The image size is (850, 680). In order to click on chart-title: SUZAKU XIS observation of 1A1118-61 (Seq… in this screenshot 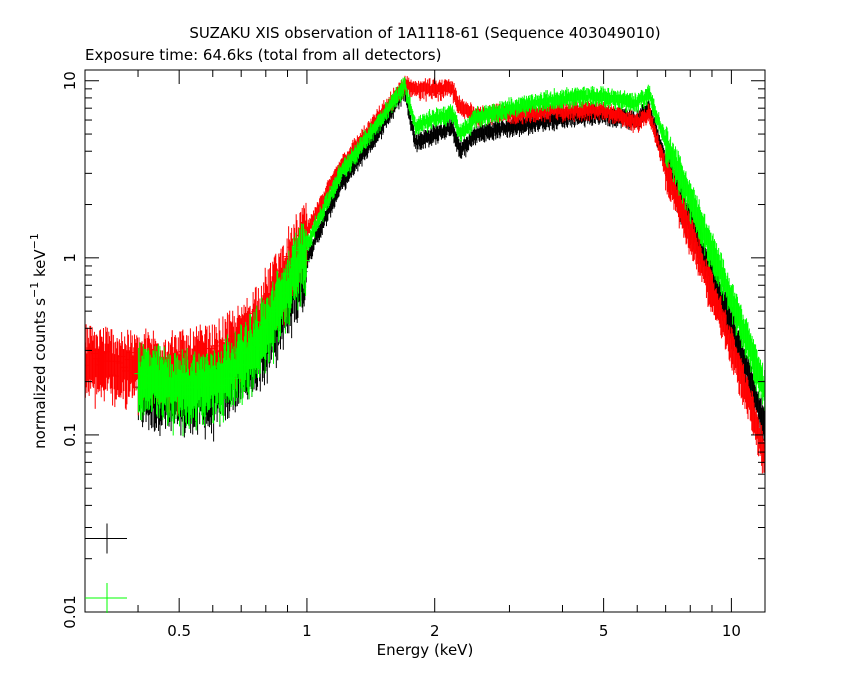, I will do `click(424, 33)`.